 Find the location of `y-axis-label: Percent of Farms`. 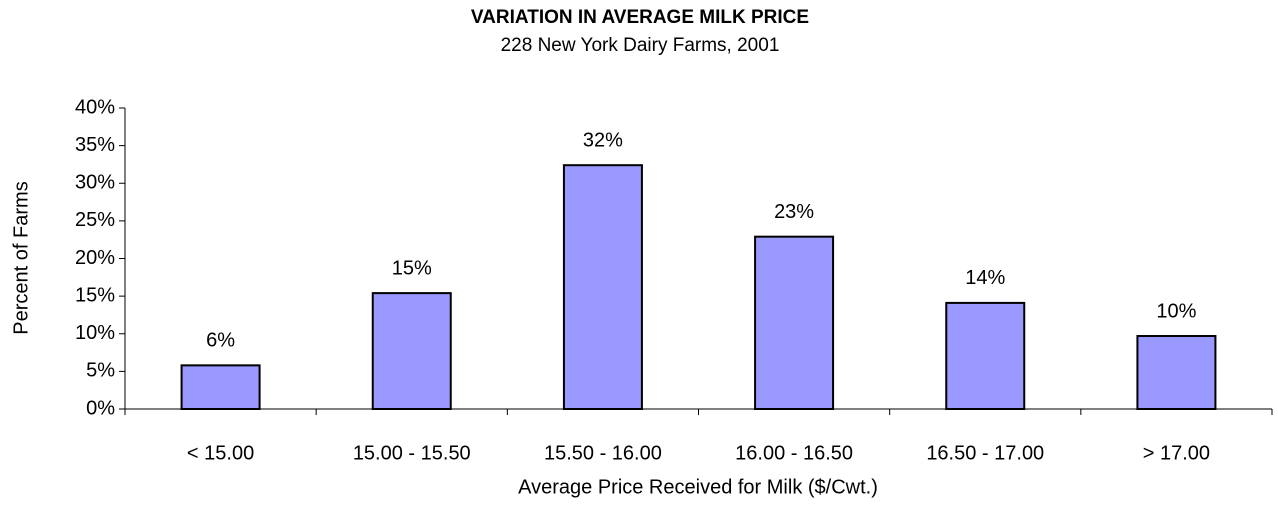

y-axis-label: Percent of Farms is located at coordinates (21, 257).